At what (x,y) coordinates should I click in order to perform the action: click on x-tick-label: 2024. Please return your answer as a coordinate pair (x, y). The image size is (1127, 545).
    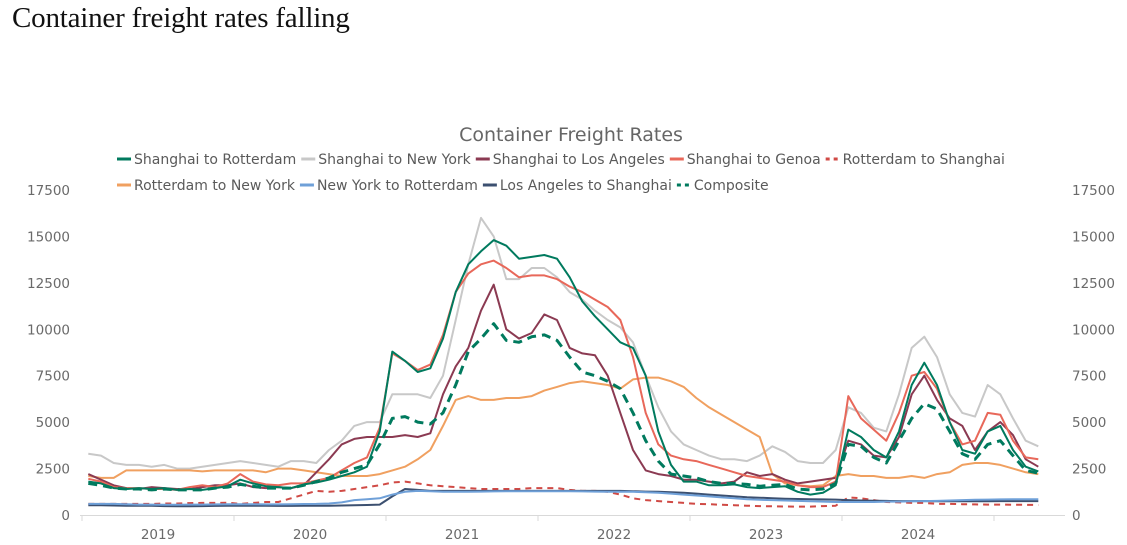
    Looking at the image, I should click on (918, 535).